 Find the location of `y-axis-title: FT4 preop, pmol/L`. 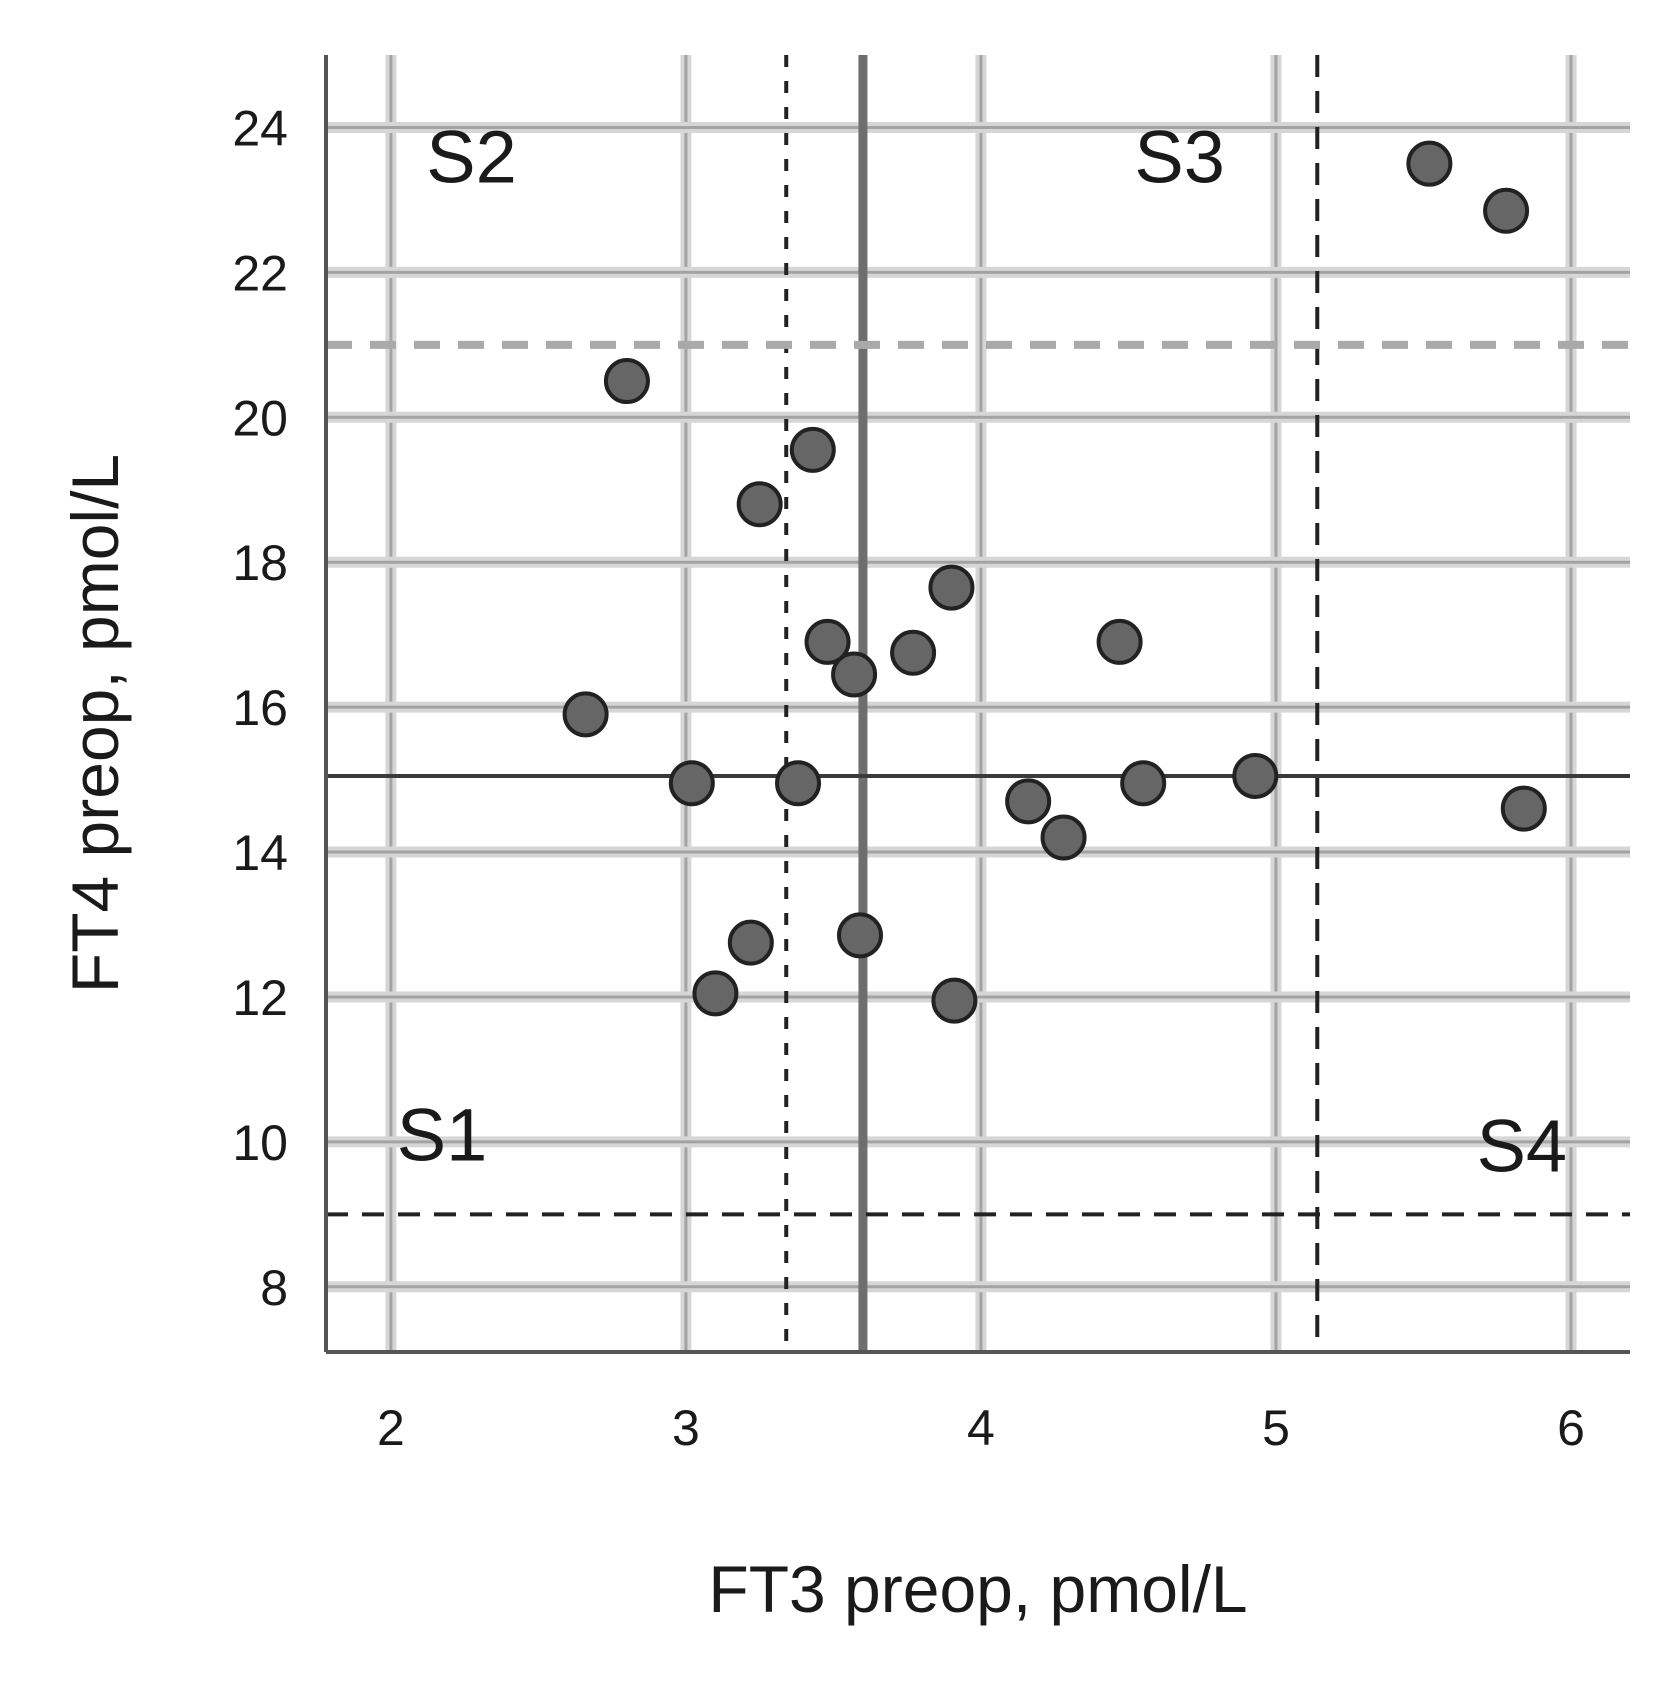

y-axis-title: FT4 preop, pmol/L is located at coordinates (95, 723).